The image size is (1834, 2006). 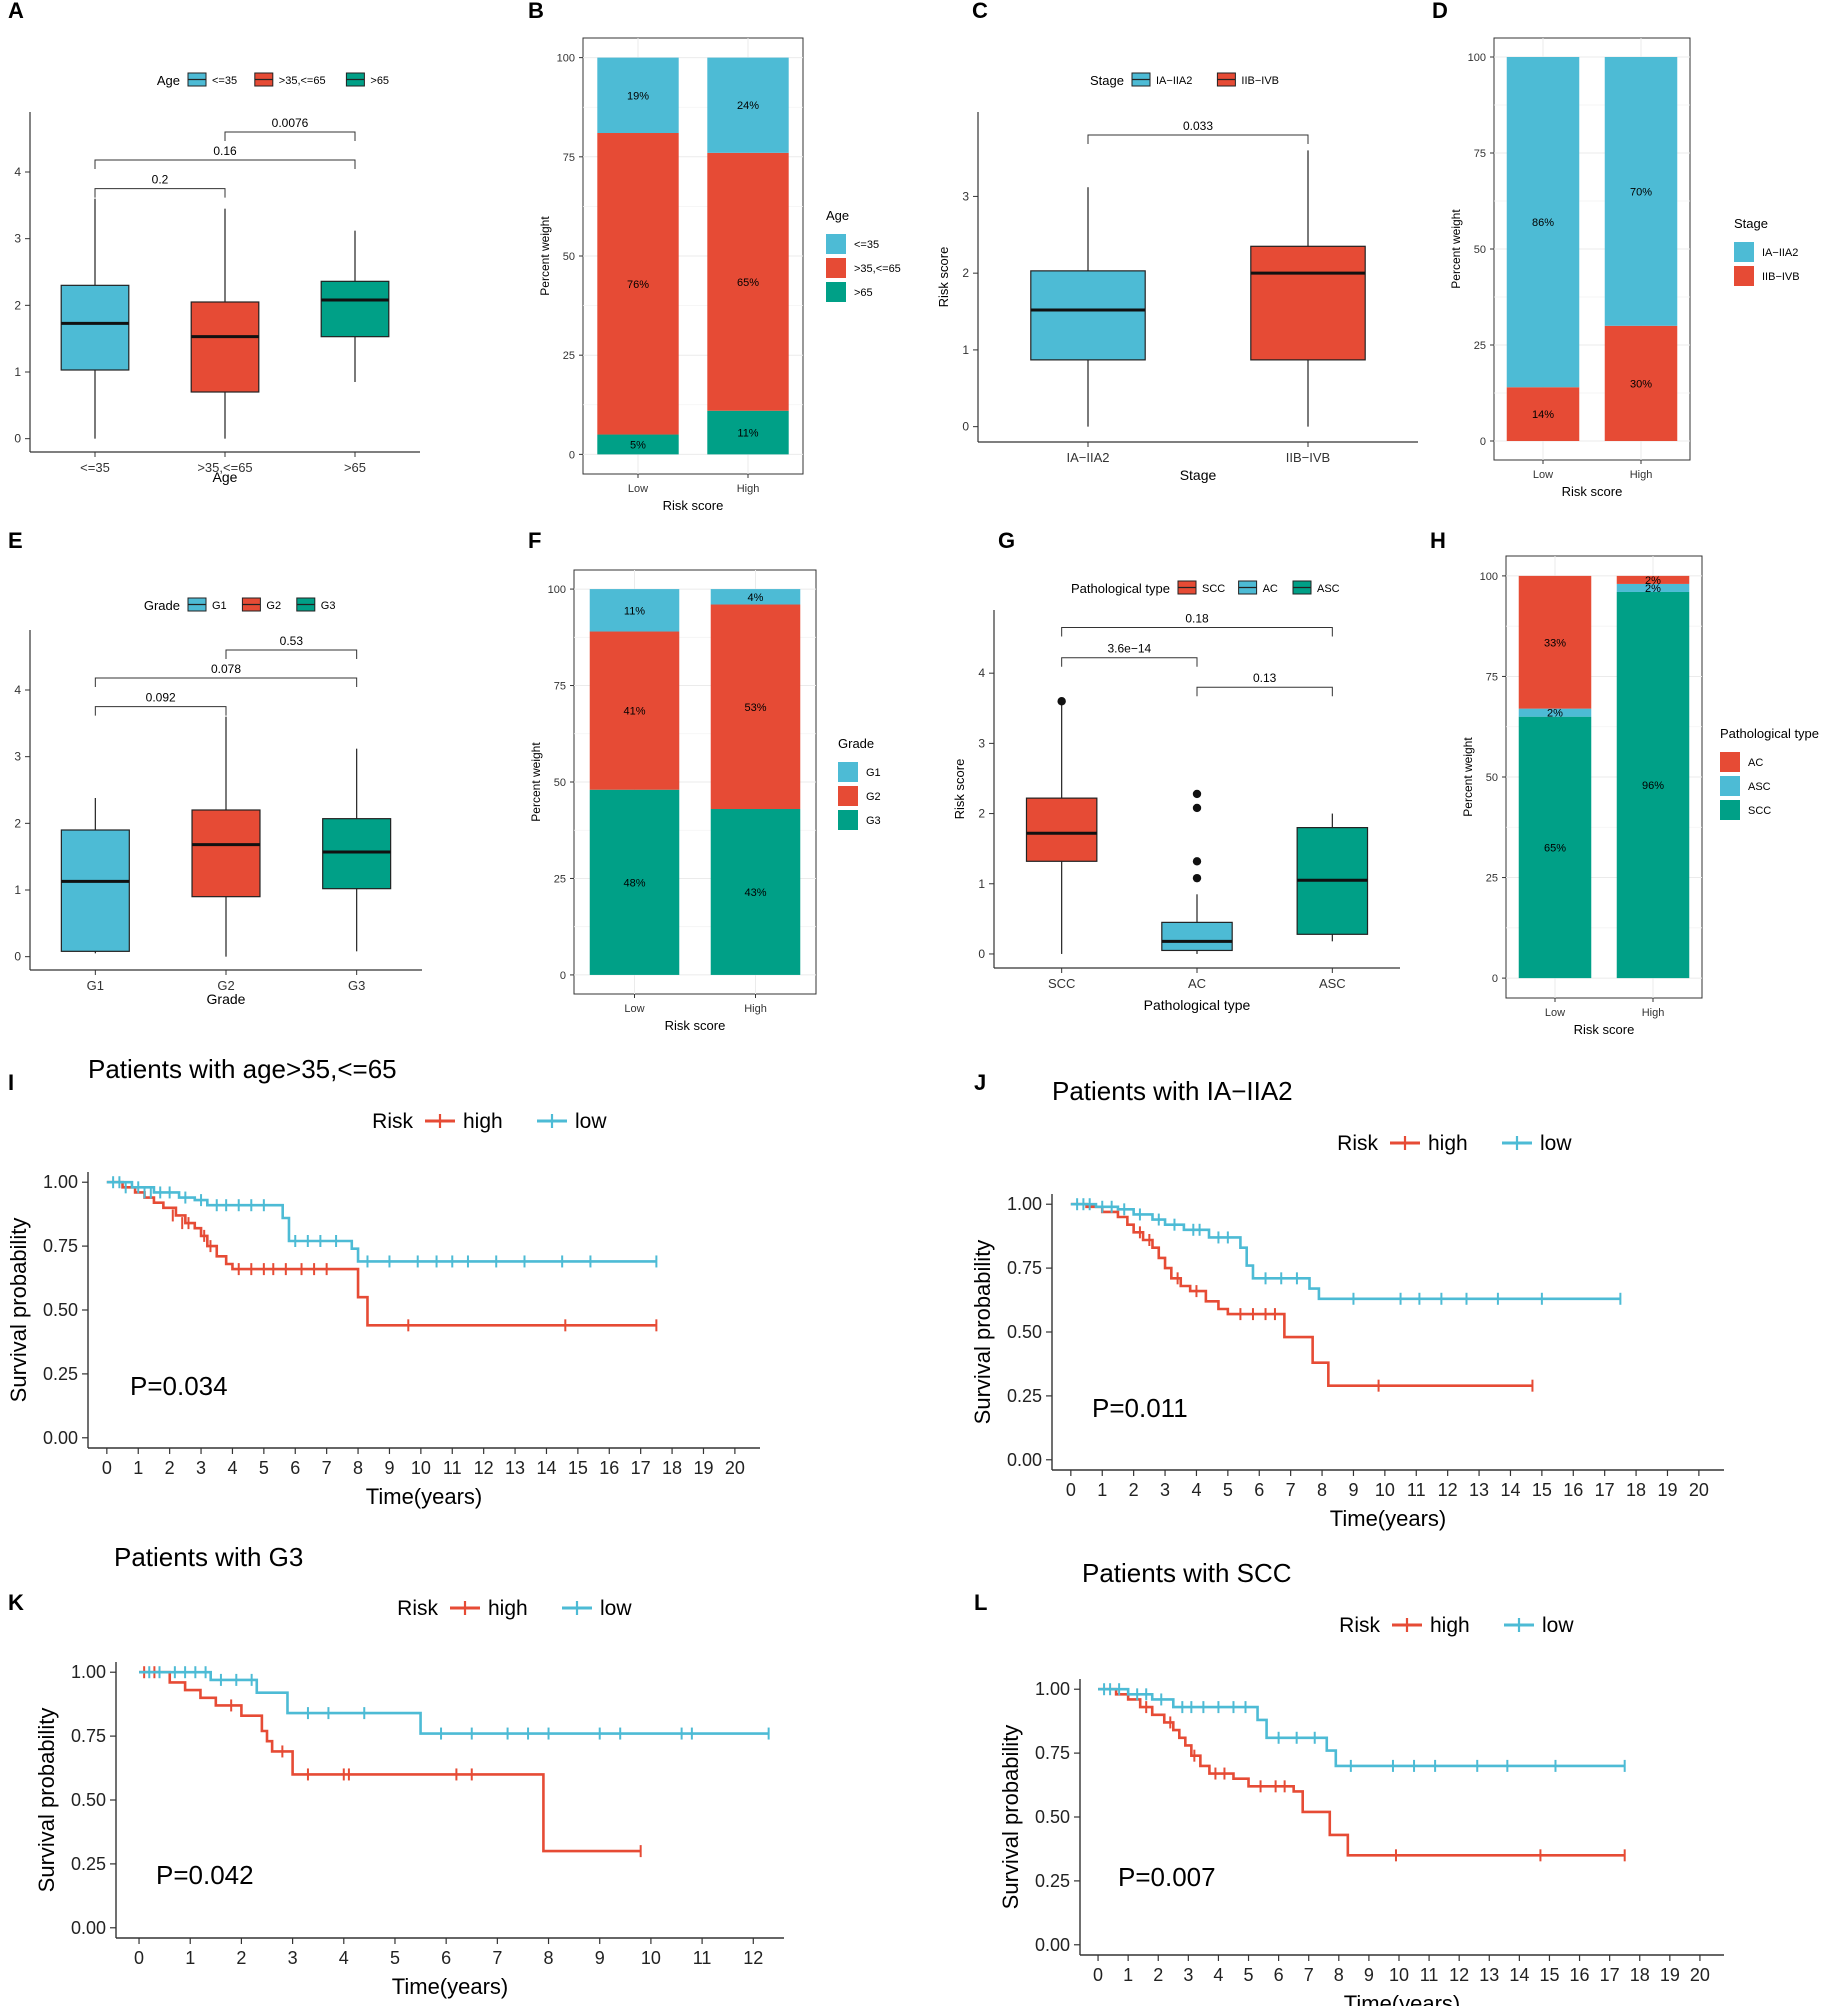 I want to click on y-tick-label: 50, so click(x=569, y=257).